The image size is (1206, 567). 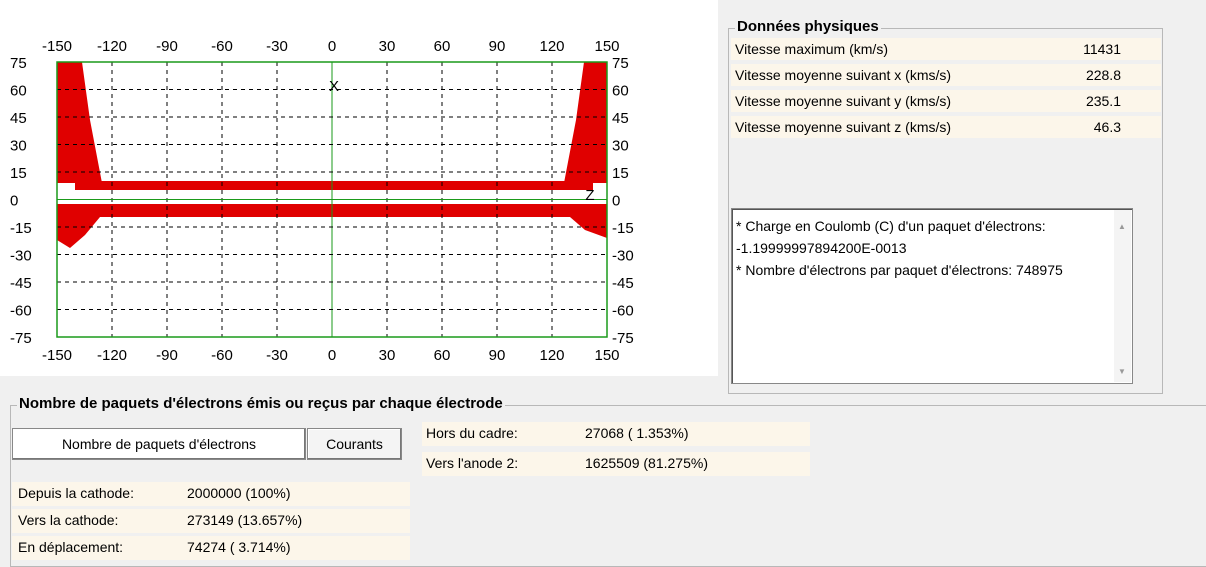 What do you see at coordinates (843, 101) in the screenshot?
I see `label: Vitesse moyenne suivant y (kms/s)` at bounding box center [843, 101].